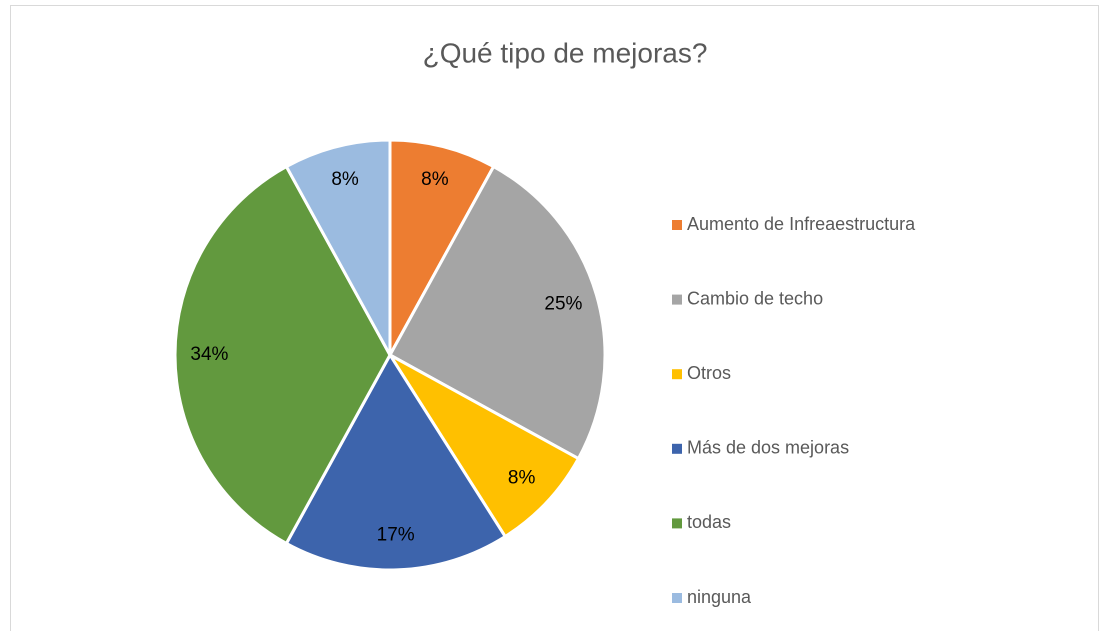 The height and width of the screenshot is (631, 1109). I want to click on chart-title: ¿Qué tipo de mejoras?, so click(565, 52).